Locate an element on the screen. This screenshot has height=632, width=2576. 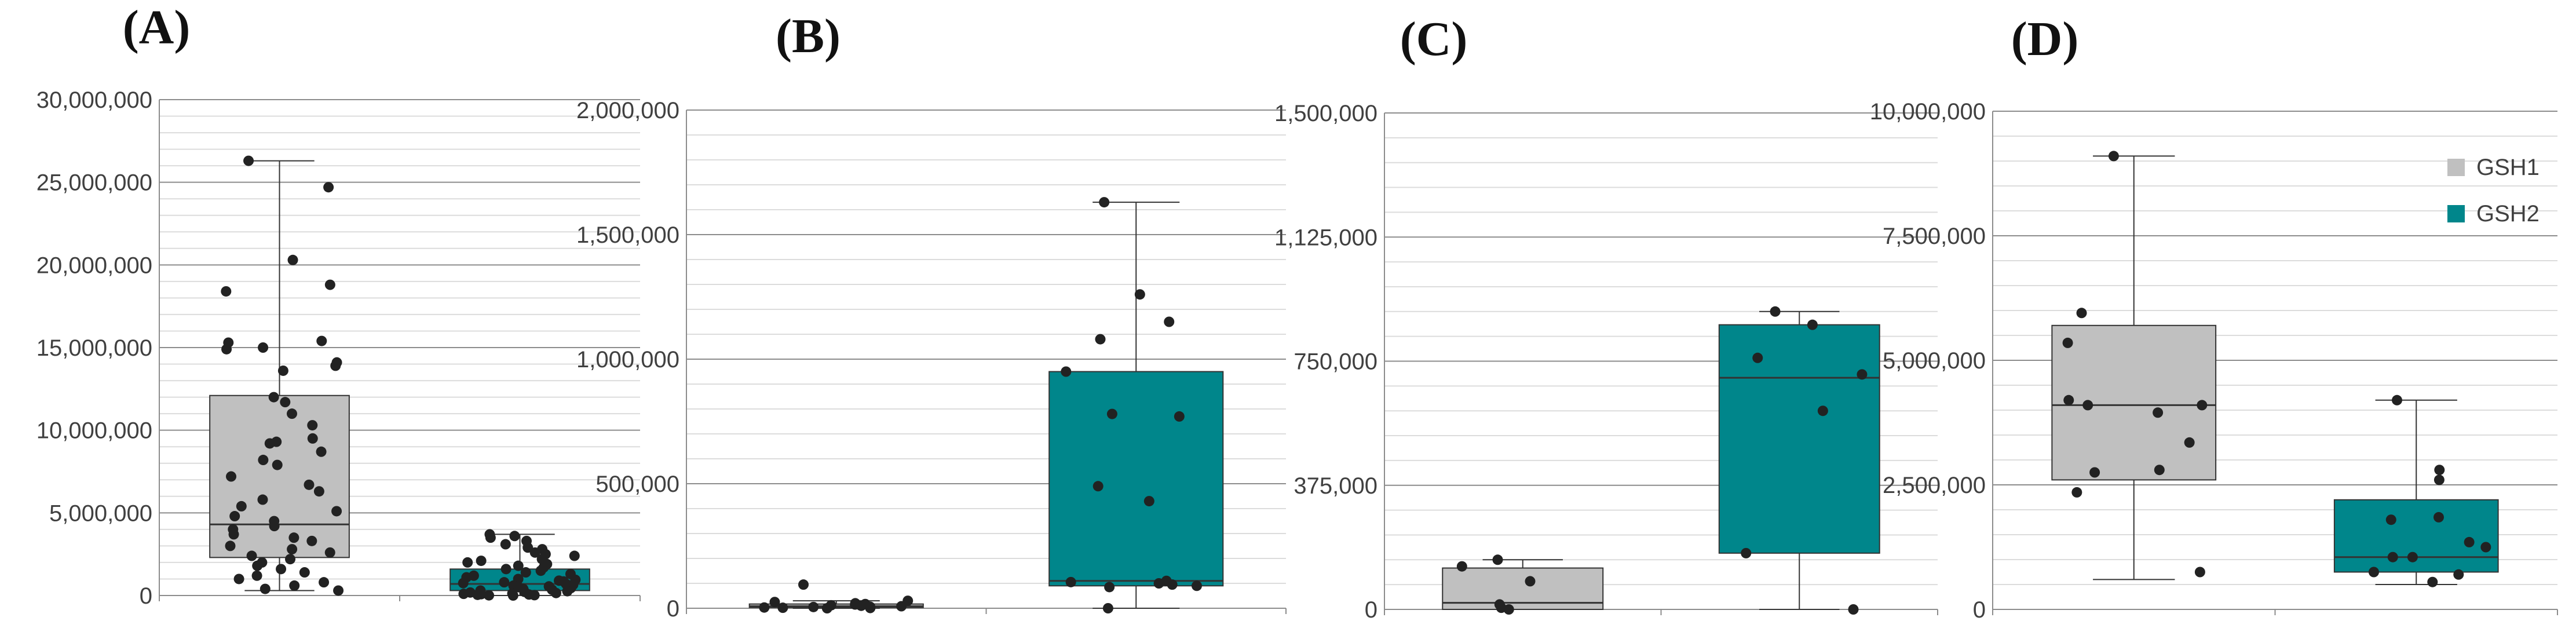
y-tick-label: 1,500,000 is located at coordinates (1325, 114).